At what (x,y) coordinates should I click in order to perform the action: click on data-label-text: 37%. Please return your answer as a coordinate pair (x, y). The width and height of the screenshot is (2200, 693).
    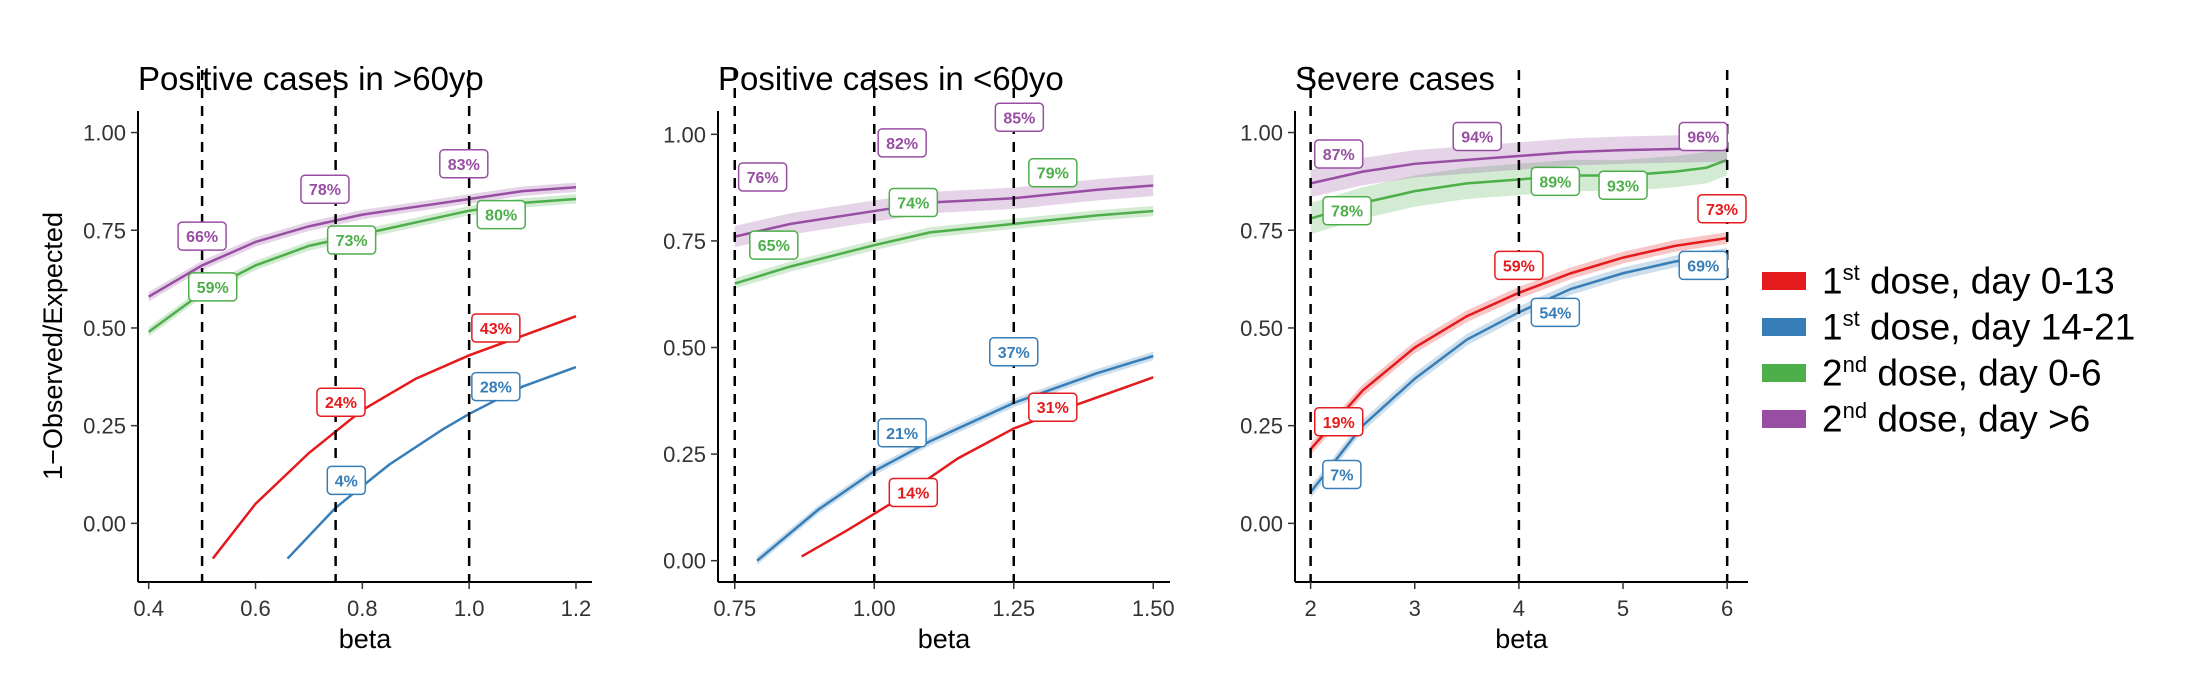
    Looking at the image, I should click on (1014, 353).